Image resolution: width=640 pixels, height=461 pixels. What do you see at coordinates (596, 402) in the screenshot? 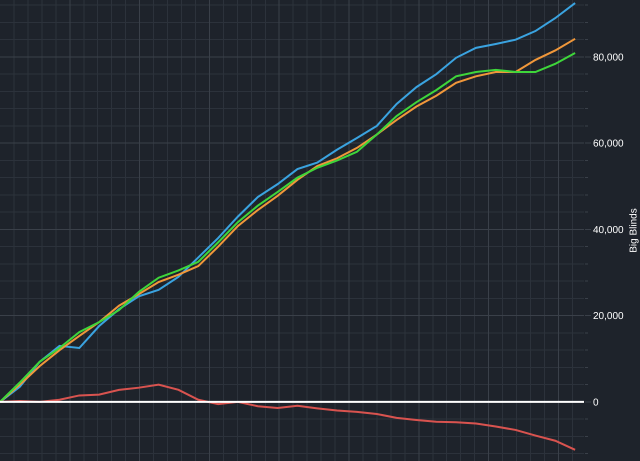
I see `y-tick-label: 0` at bounding box center [596, 402].